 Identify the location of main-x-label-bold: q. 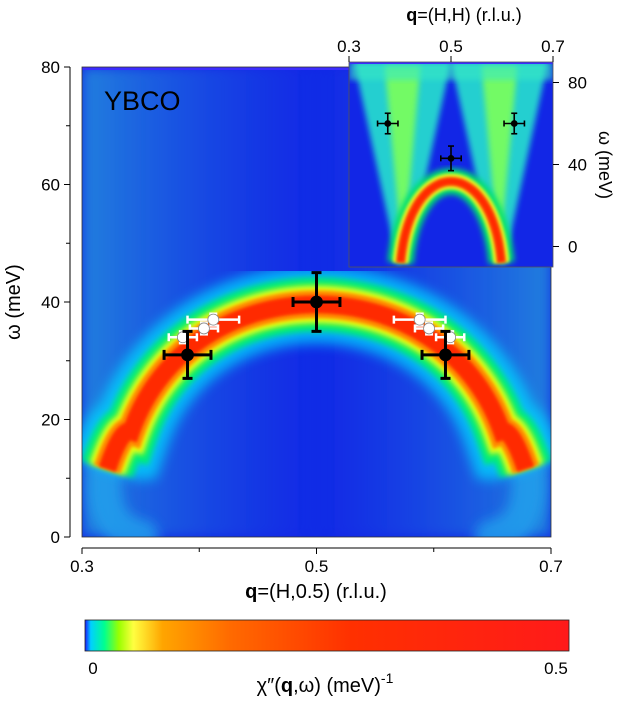
(251, 592).